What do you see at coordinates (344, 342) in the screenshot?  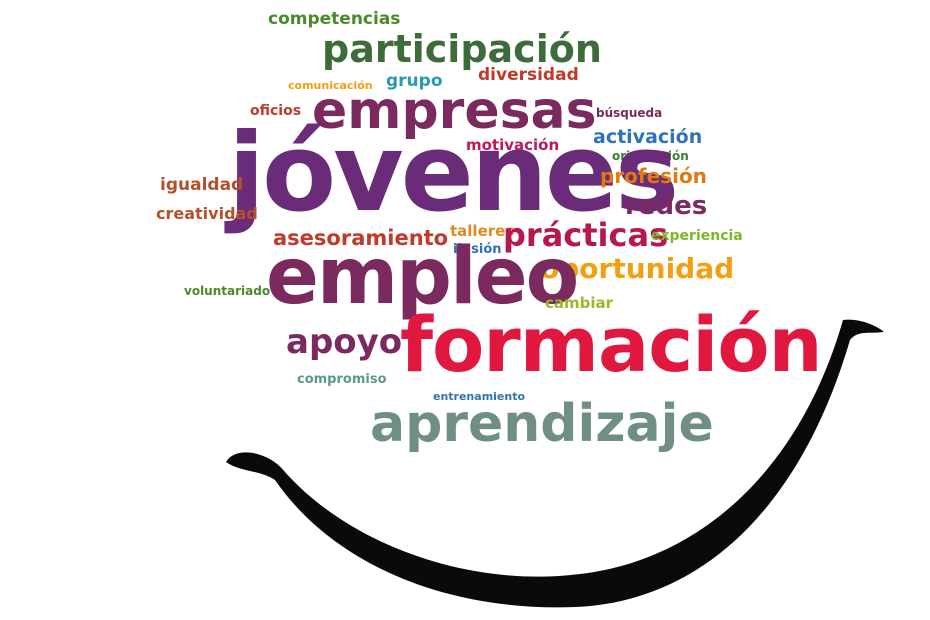 I see `word-apoyo: apoyo` at bounding box center [344, 342].